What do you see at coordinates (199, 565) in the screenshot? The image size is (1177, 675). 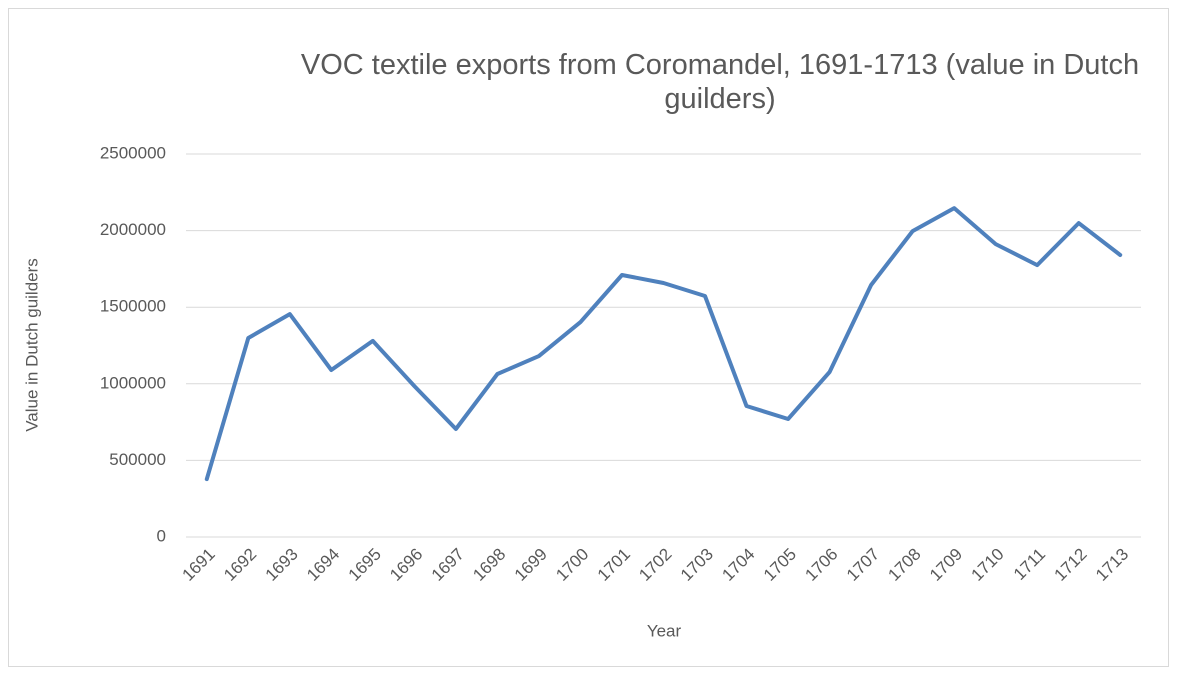 I see `x-tick-label: 1691` at bounding box center [199, 565].